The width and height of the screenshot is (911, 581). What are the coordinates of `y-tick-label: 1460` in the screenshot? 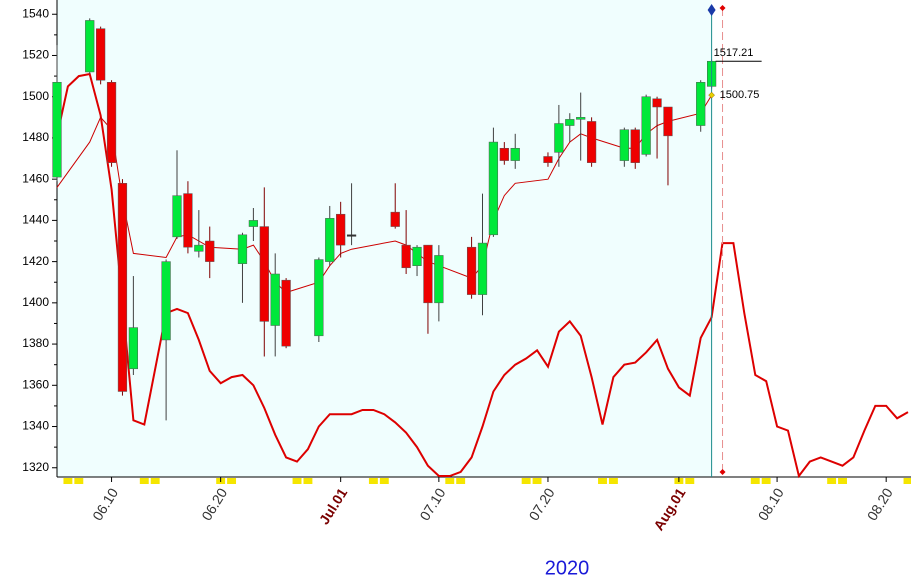 It's located at (35, 178).